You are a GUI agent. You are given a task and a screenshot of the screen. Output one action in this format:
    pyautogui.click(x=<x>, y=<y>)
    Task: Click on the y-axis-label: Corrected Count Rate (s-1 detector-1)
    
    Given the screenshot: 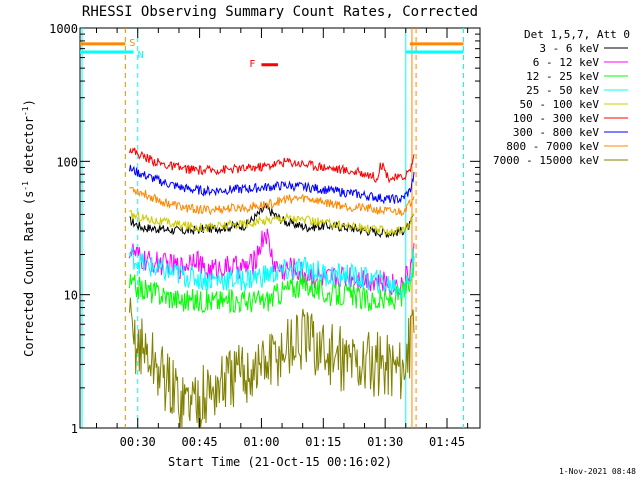 What is the action you would take?
    pyautogui.click(x=28, y=228)
    